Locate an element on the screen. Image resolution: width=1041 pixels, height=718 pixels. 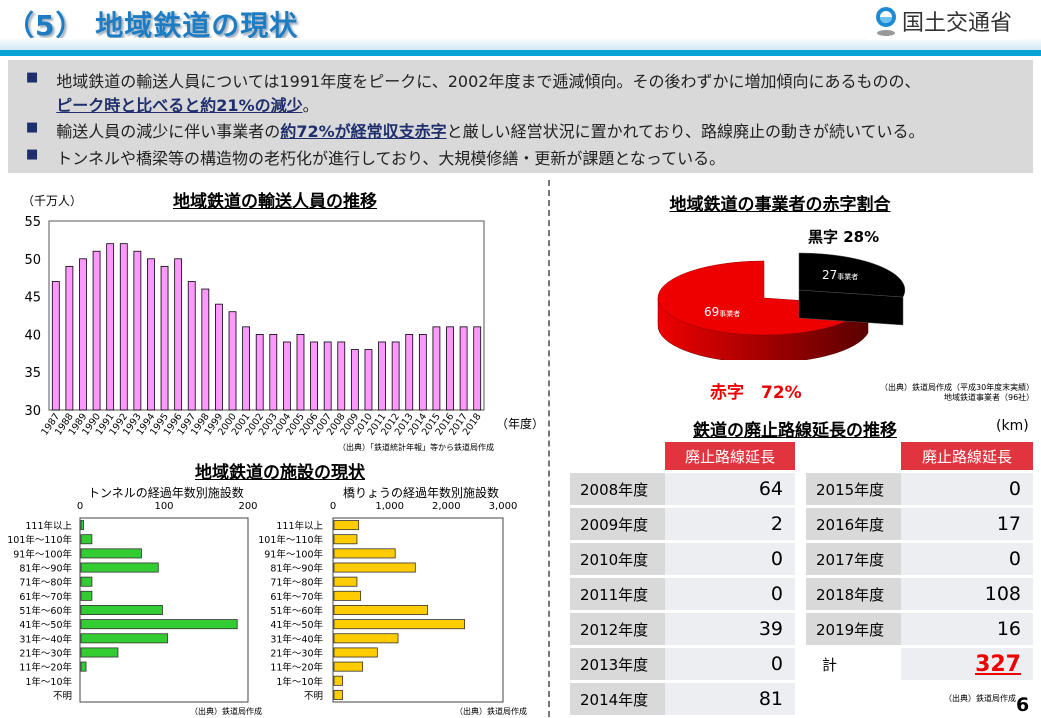
deficit-count-unit: 事業者 is located at coordinates (730, 314).